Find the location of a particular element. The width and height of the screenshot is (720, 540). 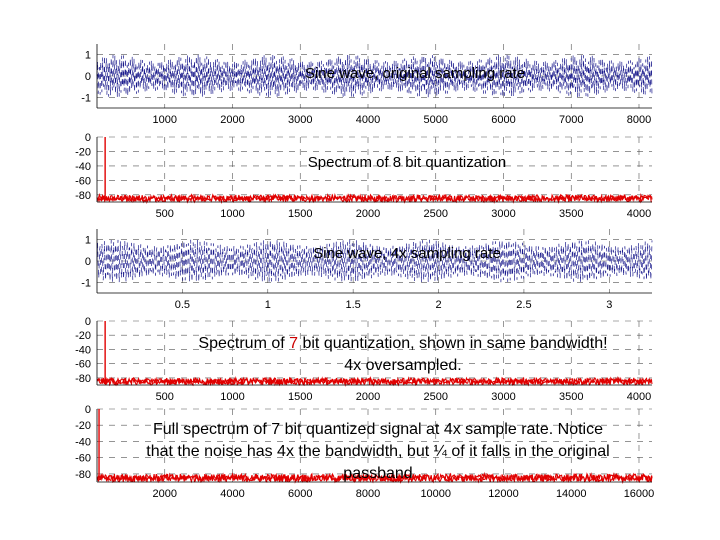

x-tick-label: 12000 is located at coordinates (503, 494).